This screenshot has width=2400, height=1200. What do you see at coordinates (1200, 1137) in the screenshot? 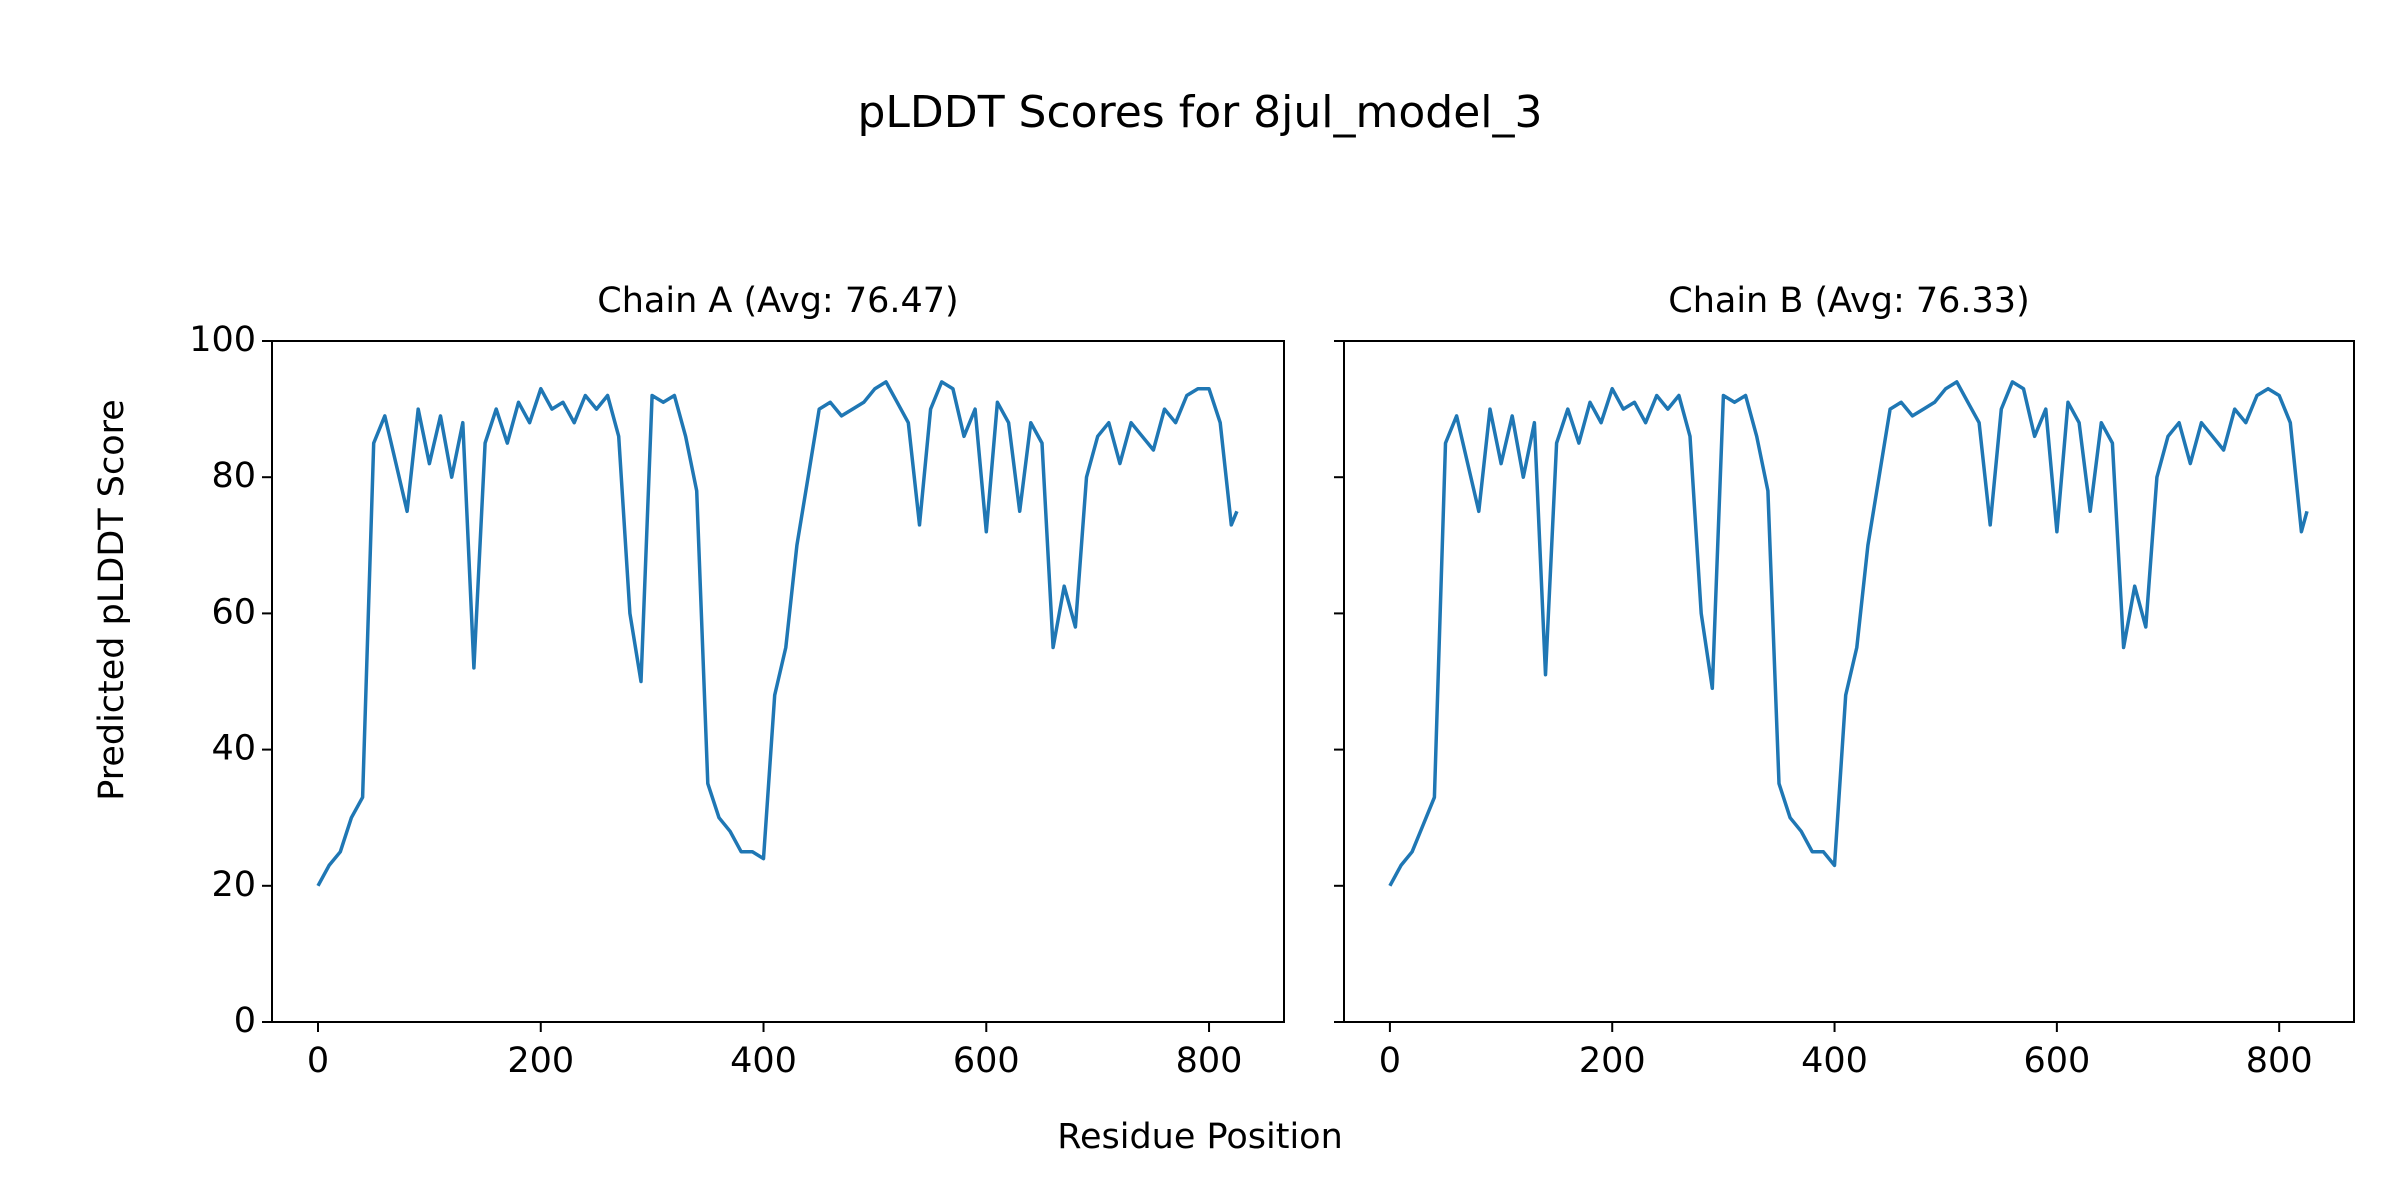
I see `x-axis-label: Residue Position` at bounding box center [1200, 1137].